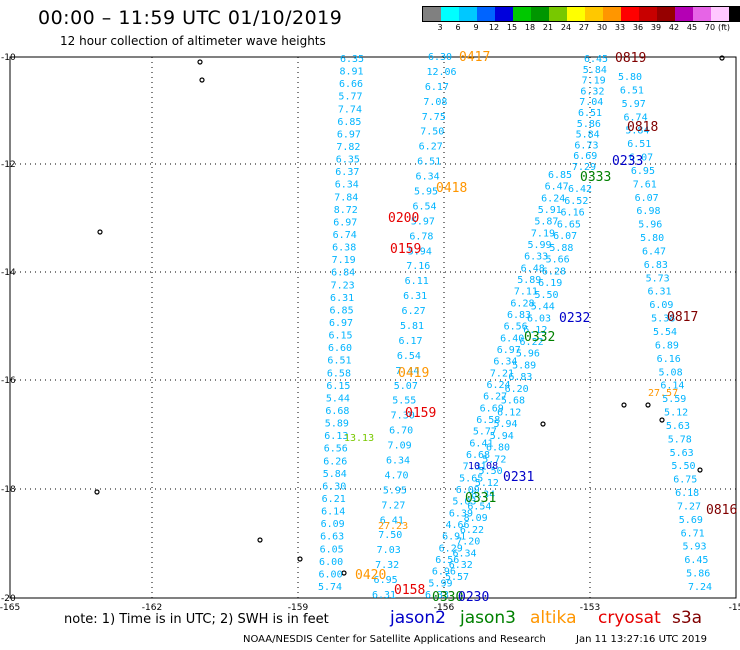 The width and height of the screenshot is (740, 650). I want to click on swh-value: 5.12, so click(487, 483).